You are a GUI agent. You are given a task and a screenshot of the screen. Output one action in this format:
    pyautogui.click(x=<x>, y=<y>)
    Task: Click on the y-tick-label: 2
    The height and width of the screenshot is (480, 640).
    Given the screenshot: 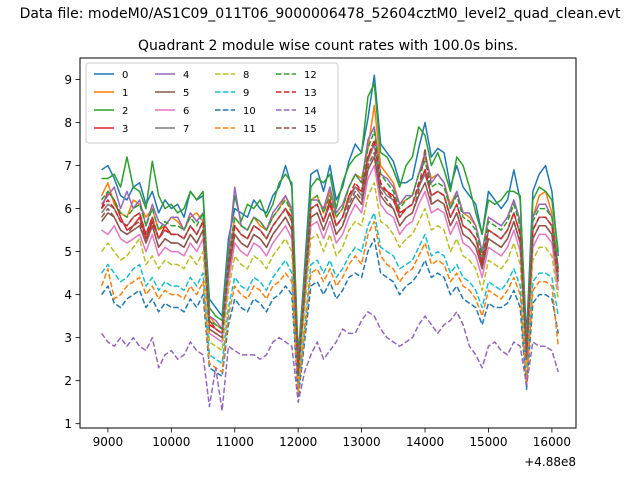 What is the action you would take?
    pyautogui.click(x=68, y=381)
    